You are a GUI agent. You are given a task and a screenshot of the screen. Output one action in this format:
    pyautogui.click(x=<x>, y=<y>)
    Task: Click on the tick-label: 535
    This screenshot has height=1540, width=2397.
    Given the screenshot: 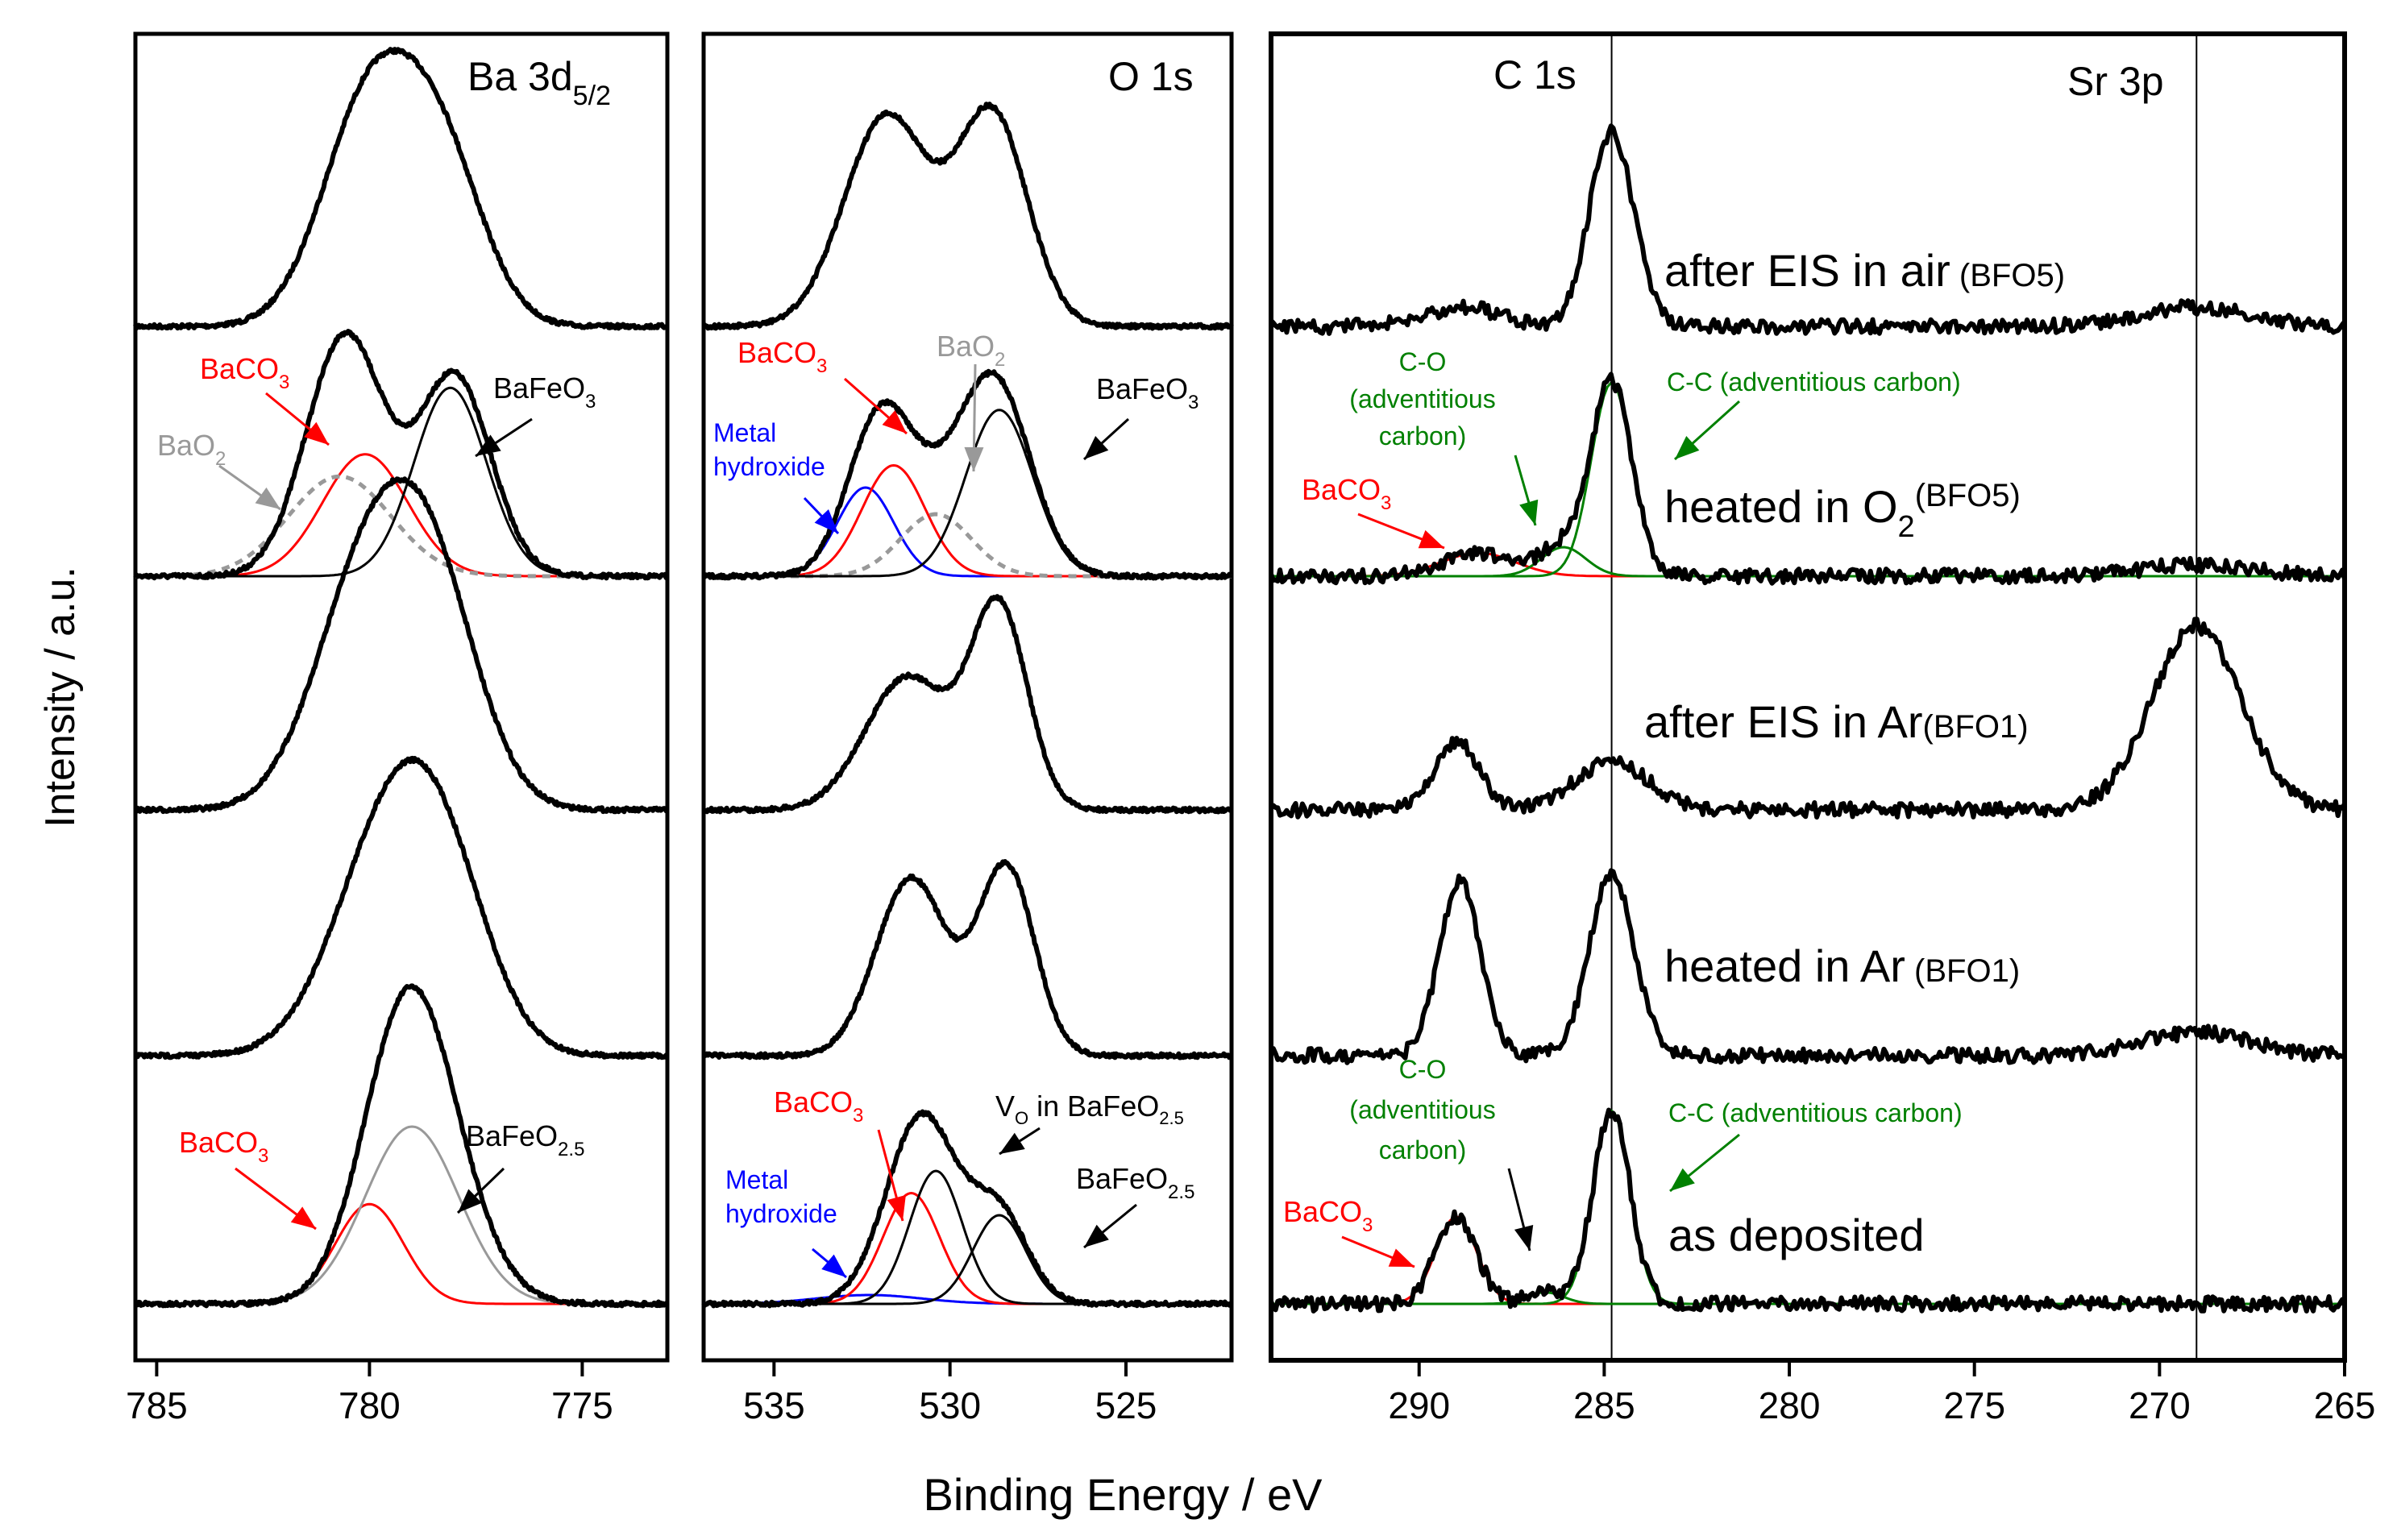 What is the action you would take?
    pyautogui.click(x=774, y=1405)
    